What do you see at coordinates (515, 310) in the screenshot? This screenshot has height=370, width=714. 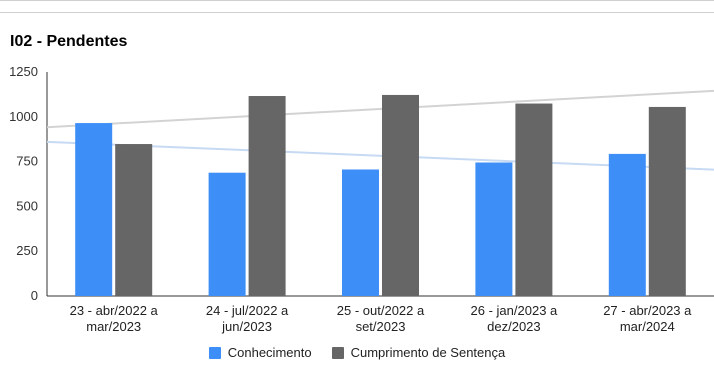 I see `x-tick-label: 26 - jan/2023 a` at bounding box center [515, 310].